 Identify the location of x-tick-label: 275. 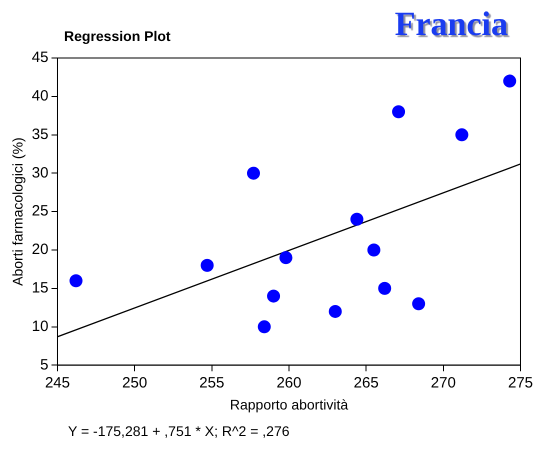
(520, 383).